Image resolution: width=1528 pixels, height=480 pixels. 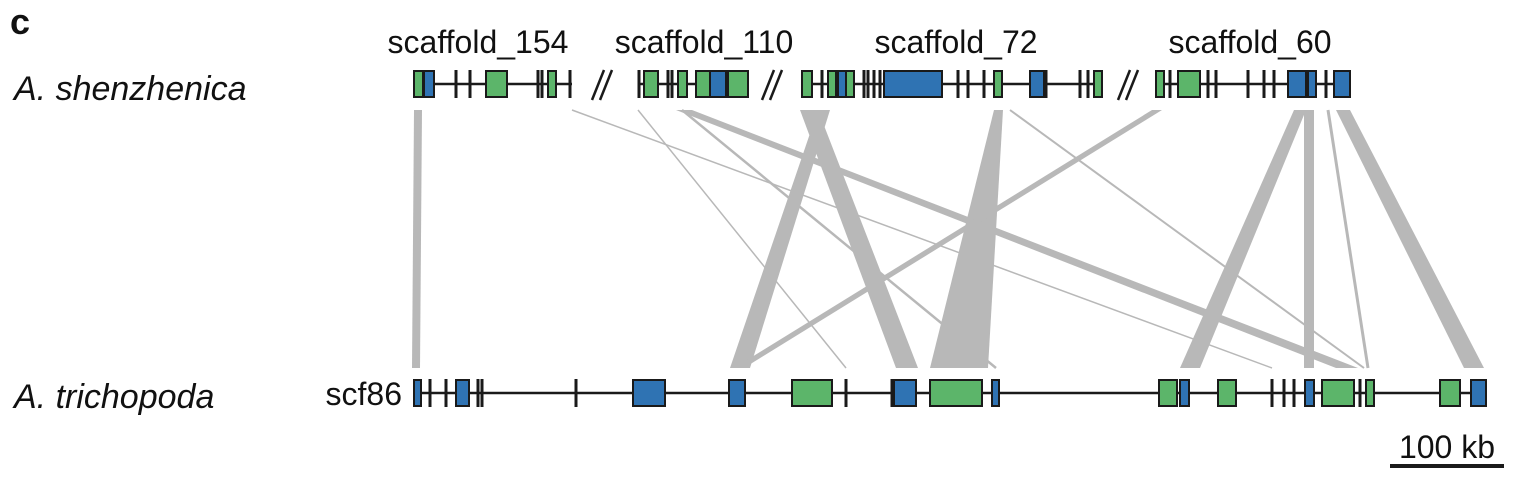 I want to click on bottom-track, so click(x=950, y=393).